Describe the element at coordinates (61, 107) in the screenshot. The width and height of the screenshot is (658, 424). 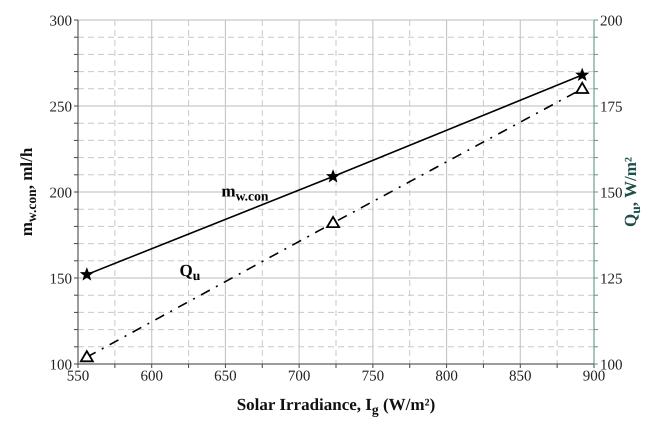
I see `y-tick-label: 250` at that location.